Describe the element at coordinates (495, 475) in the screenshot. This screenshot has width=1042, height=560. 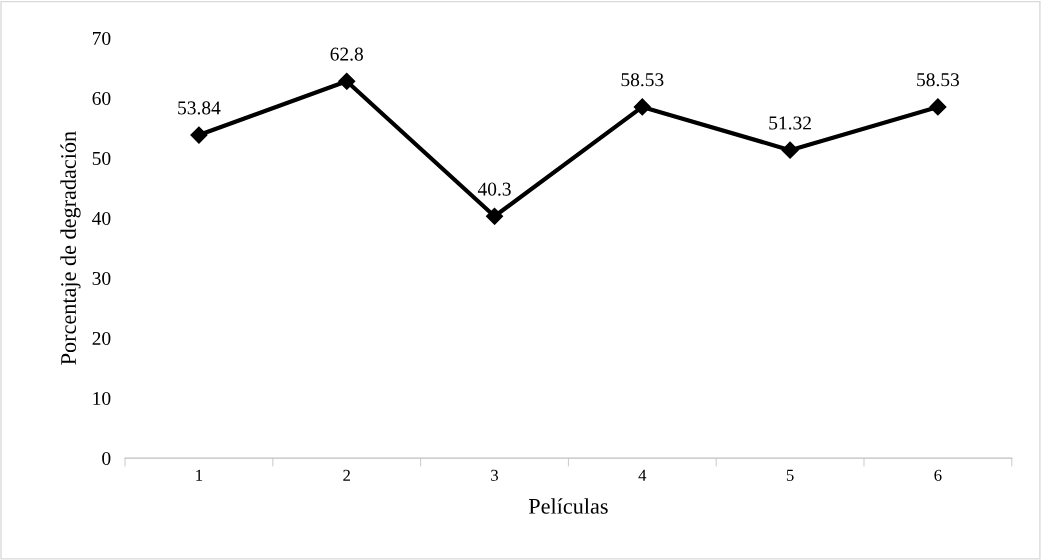
I see `x-tick-label: 3` at that location.